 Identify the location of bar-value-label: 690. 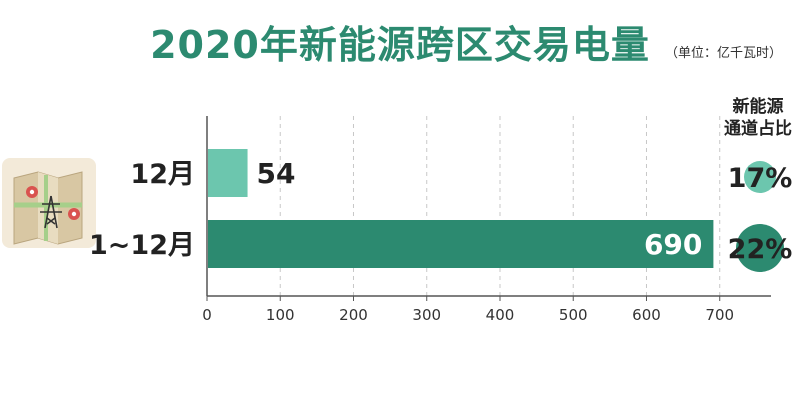
(673, 244).